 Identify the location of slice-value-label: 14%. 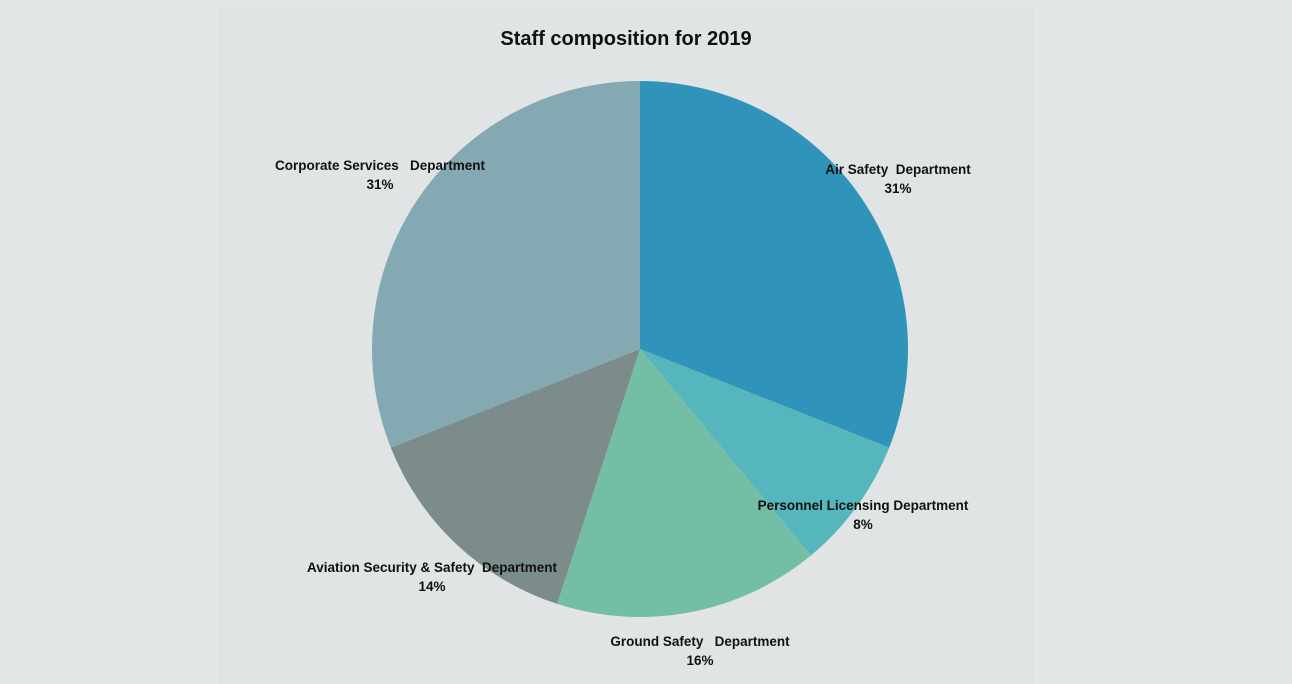
(431, 586).